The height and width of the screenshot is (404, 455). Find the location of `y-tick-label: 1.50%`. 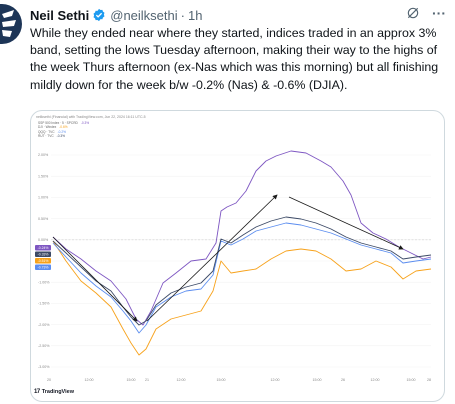

y-tick-label: 1.50% is located at coordinates (43, 176).